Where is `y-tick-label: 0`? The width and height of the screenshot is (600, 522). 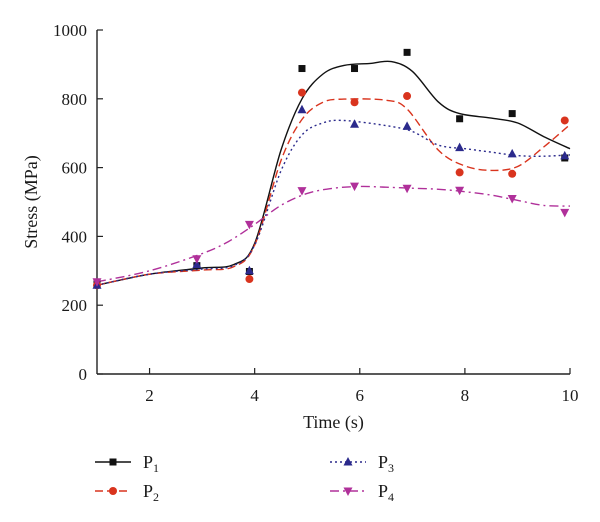 y-tick-label: 0 is located at coordinates (83, 374).